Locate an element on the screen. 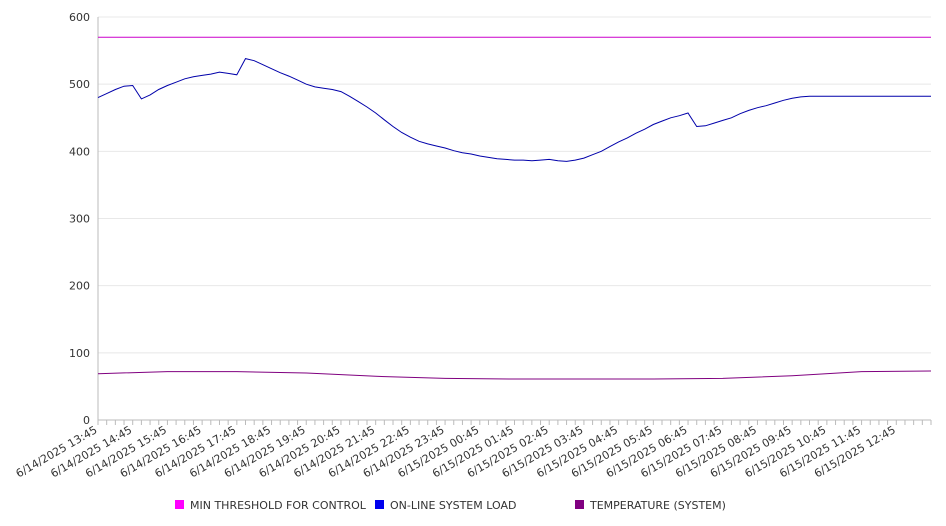 Image resolution: width=946 pixels, height=526 pixels. y-tick-label: 600 is located at coordinates (79, 17).